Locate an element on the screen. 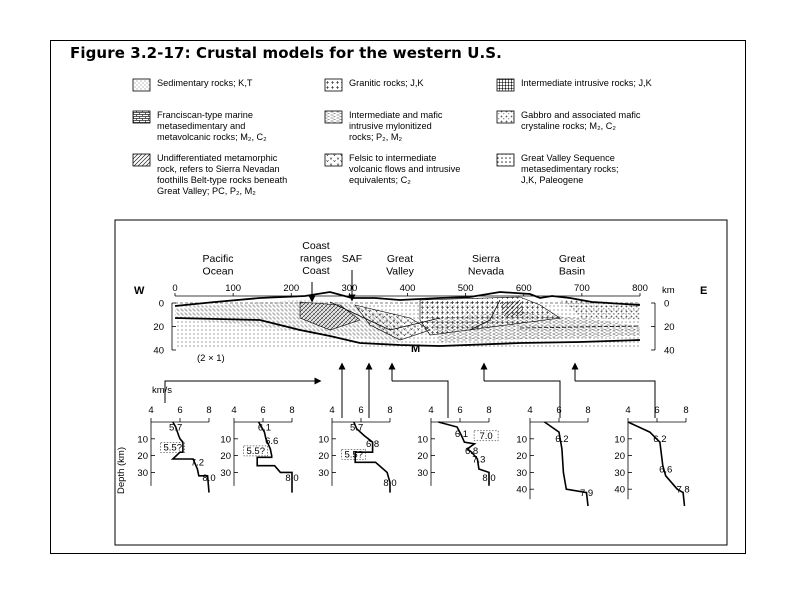 The image size is (797, 598). velocity-label: 7.3 is located at coordinates (478, 459).